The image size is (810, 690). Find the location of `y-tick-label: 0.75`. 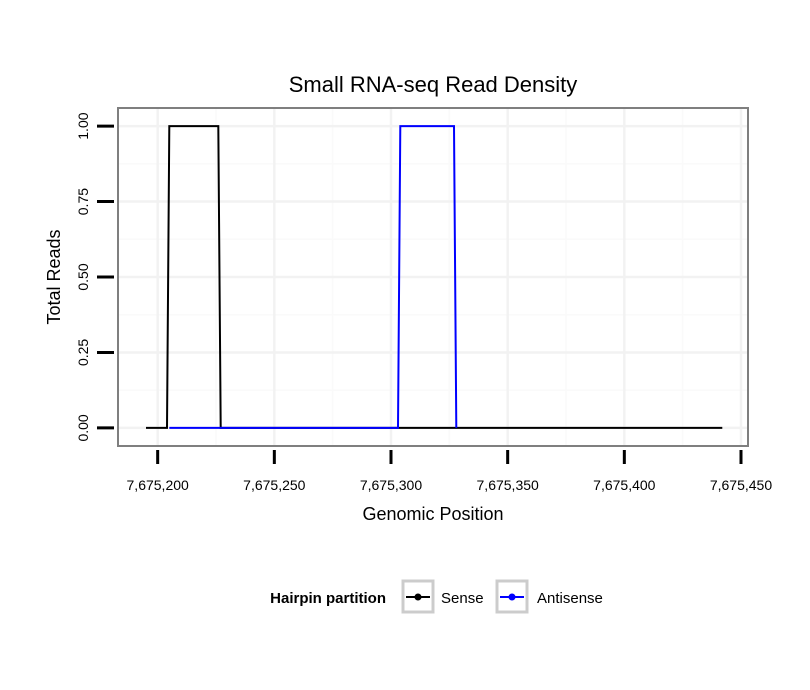

y-tick-label: 0.75 is located at coordinates (83, 201).